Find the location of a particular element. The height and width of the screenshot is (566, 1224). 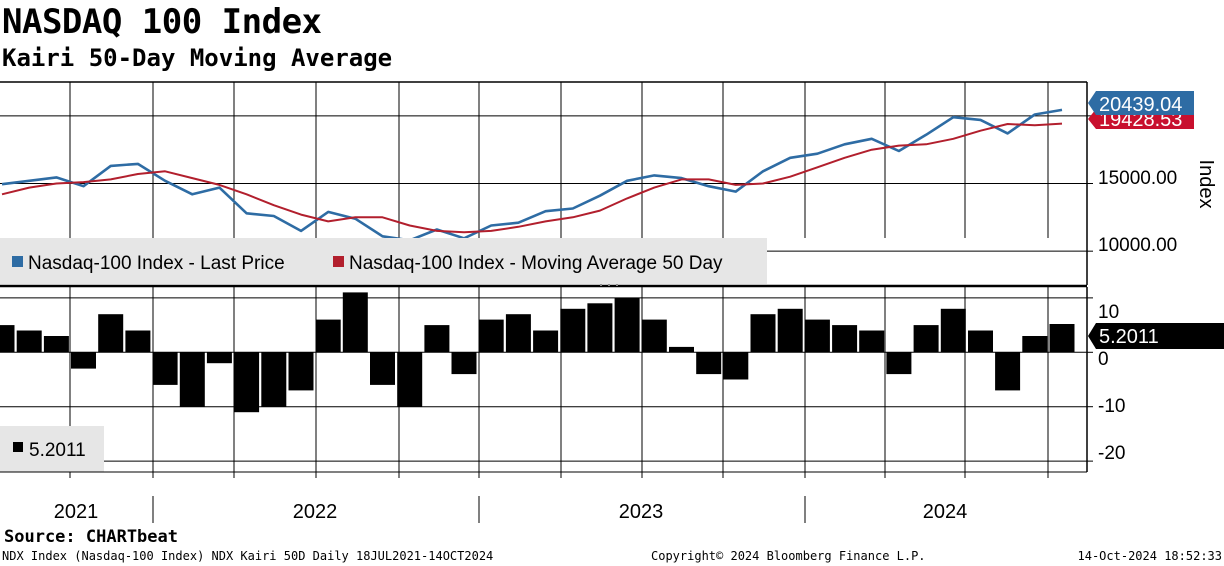

legend-swatch-last-price is located at coordinates (17, 261).